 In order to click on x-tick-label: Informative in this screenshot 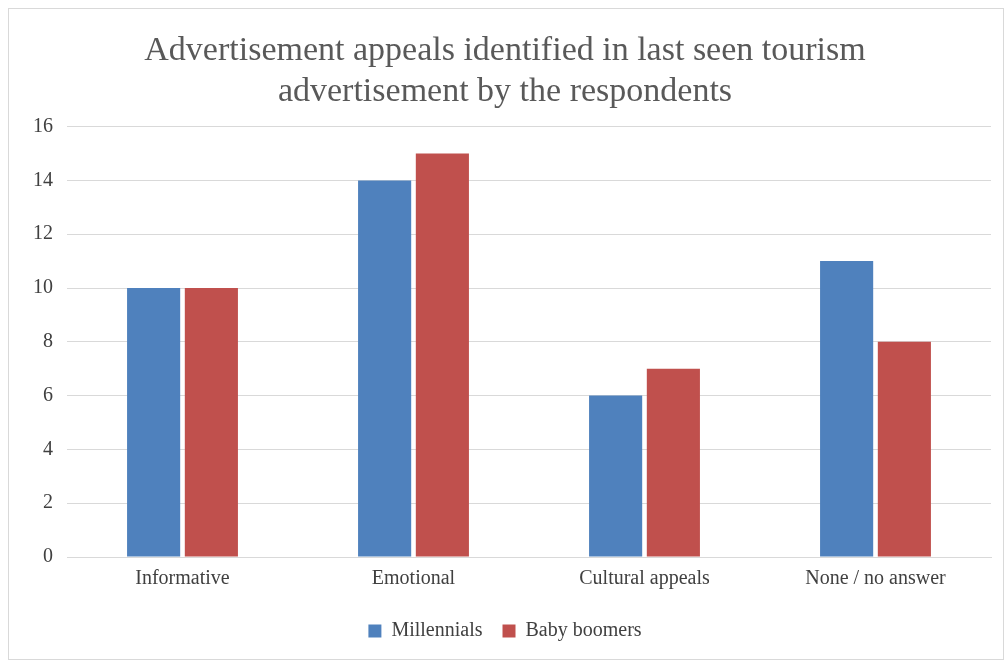, I will do `click(182, 577)`.